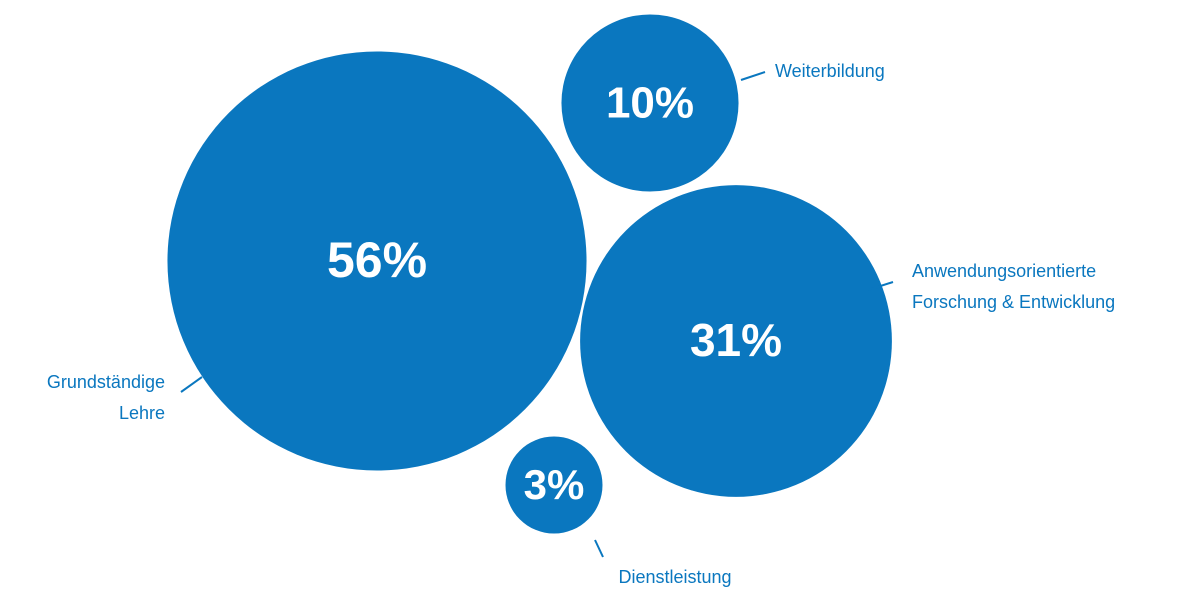  I want to click on category-label: Grundständige, so click(106, 382).